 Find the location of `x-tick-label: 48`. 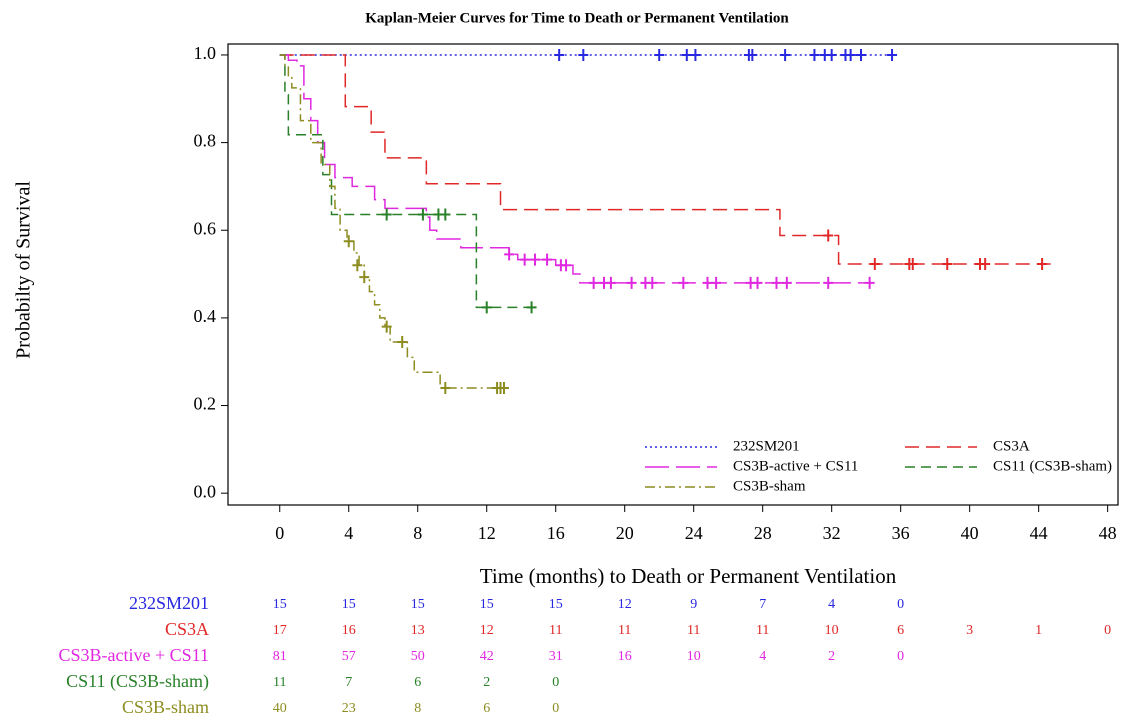

x-tick-label: 48 is located at coordinates (1108, 533).